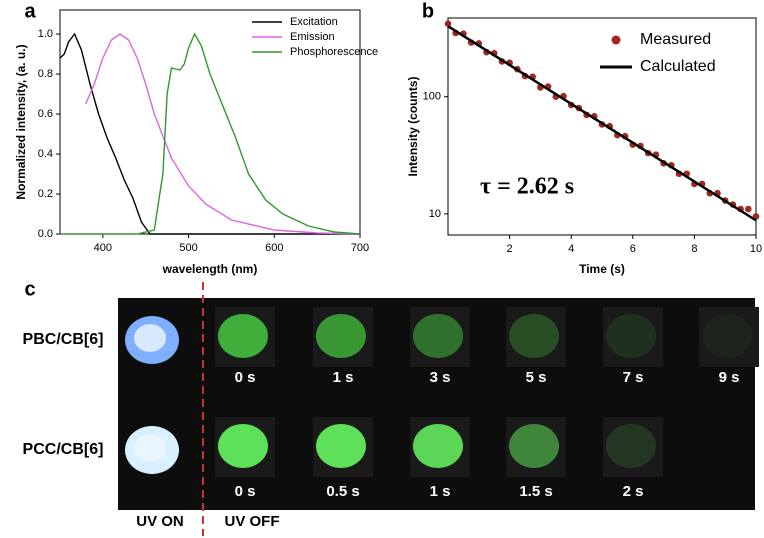  Describe the element at coordinates (252, 521) in the screenshot. I see `uv-off-label: UV OFF` at that location.